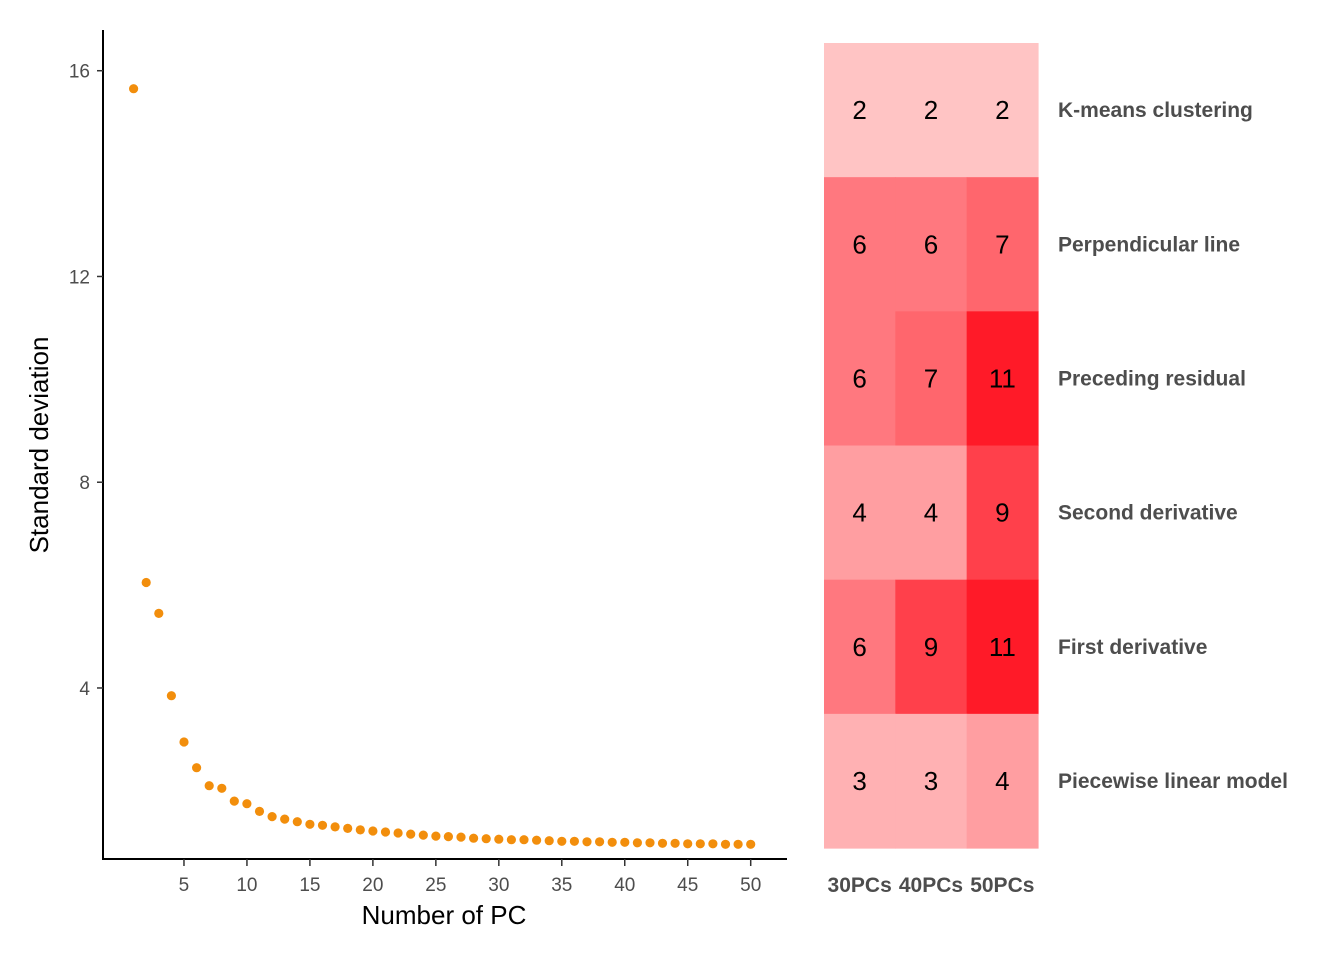 Image resolution: width=1344 pixels, height=960 pixels. What do you see at coordinates (498, 885) in the screenshot?
I see `x-tick-label: 30` at bounding box center [498, 885].